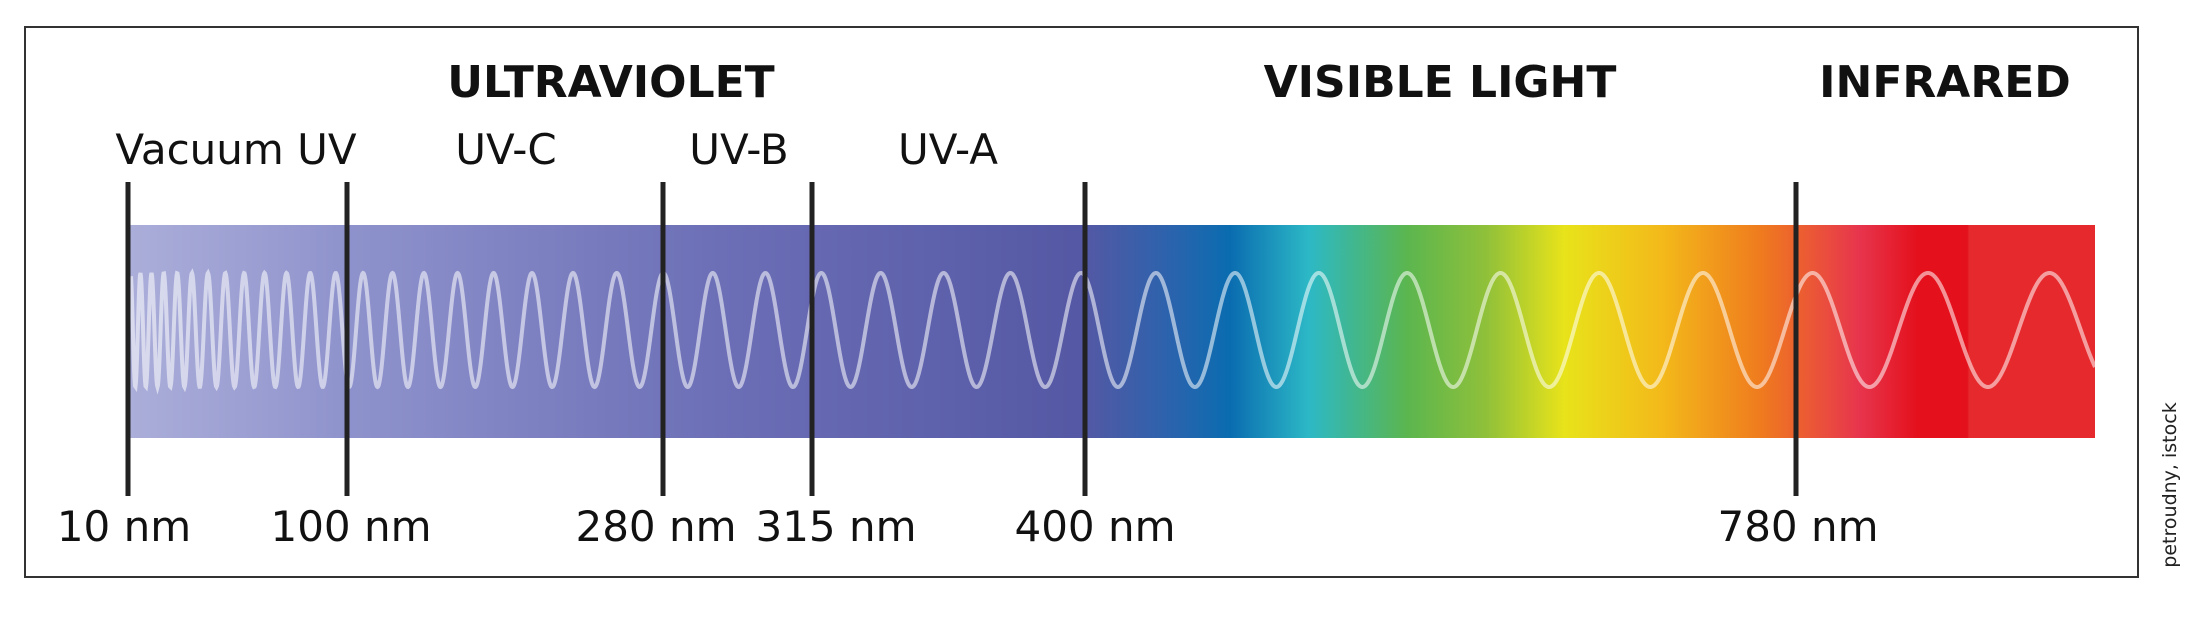 The image size is (2190, 633). Describe the element at coordinates (1945, 82) in the screenshot. I see `region-label: INFRARED` at that location.